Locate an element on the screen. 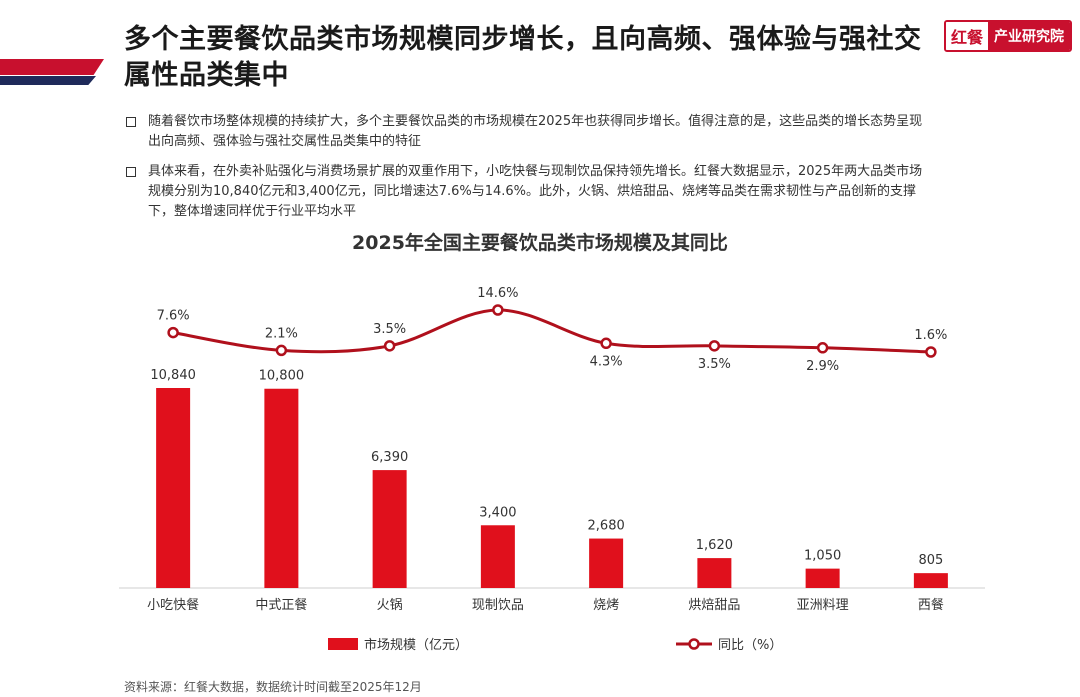 Image resolution: width=1080 pixels, height=697 pixels. line-value-label: 1.6% is located at coordinates (930, 335).